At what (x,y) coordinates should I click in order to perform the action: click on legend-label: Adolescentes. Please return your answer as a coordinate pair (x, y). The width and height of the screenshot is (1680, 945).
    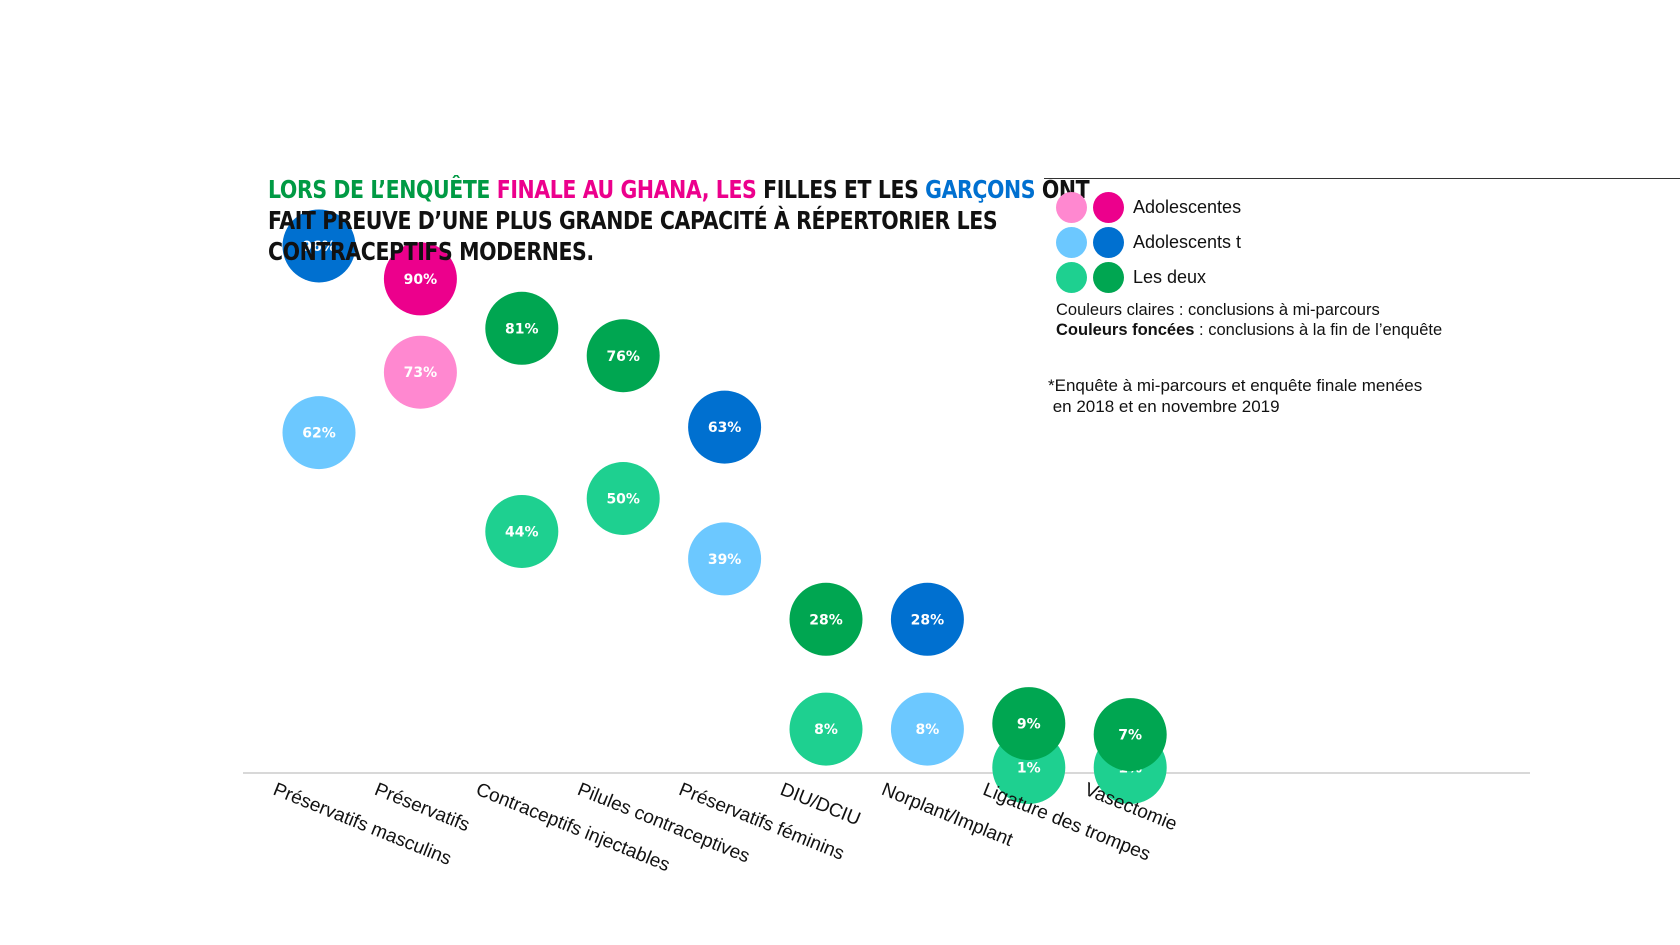
    Looking at the image, I should click on (1187, 207).